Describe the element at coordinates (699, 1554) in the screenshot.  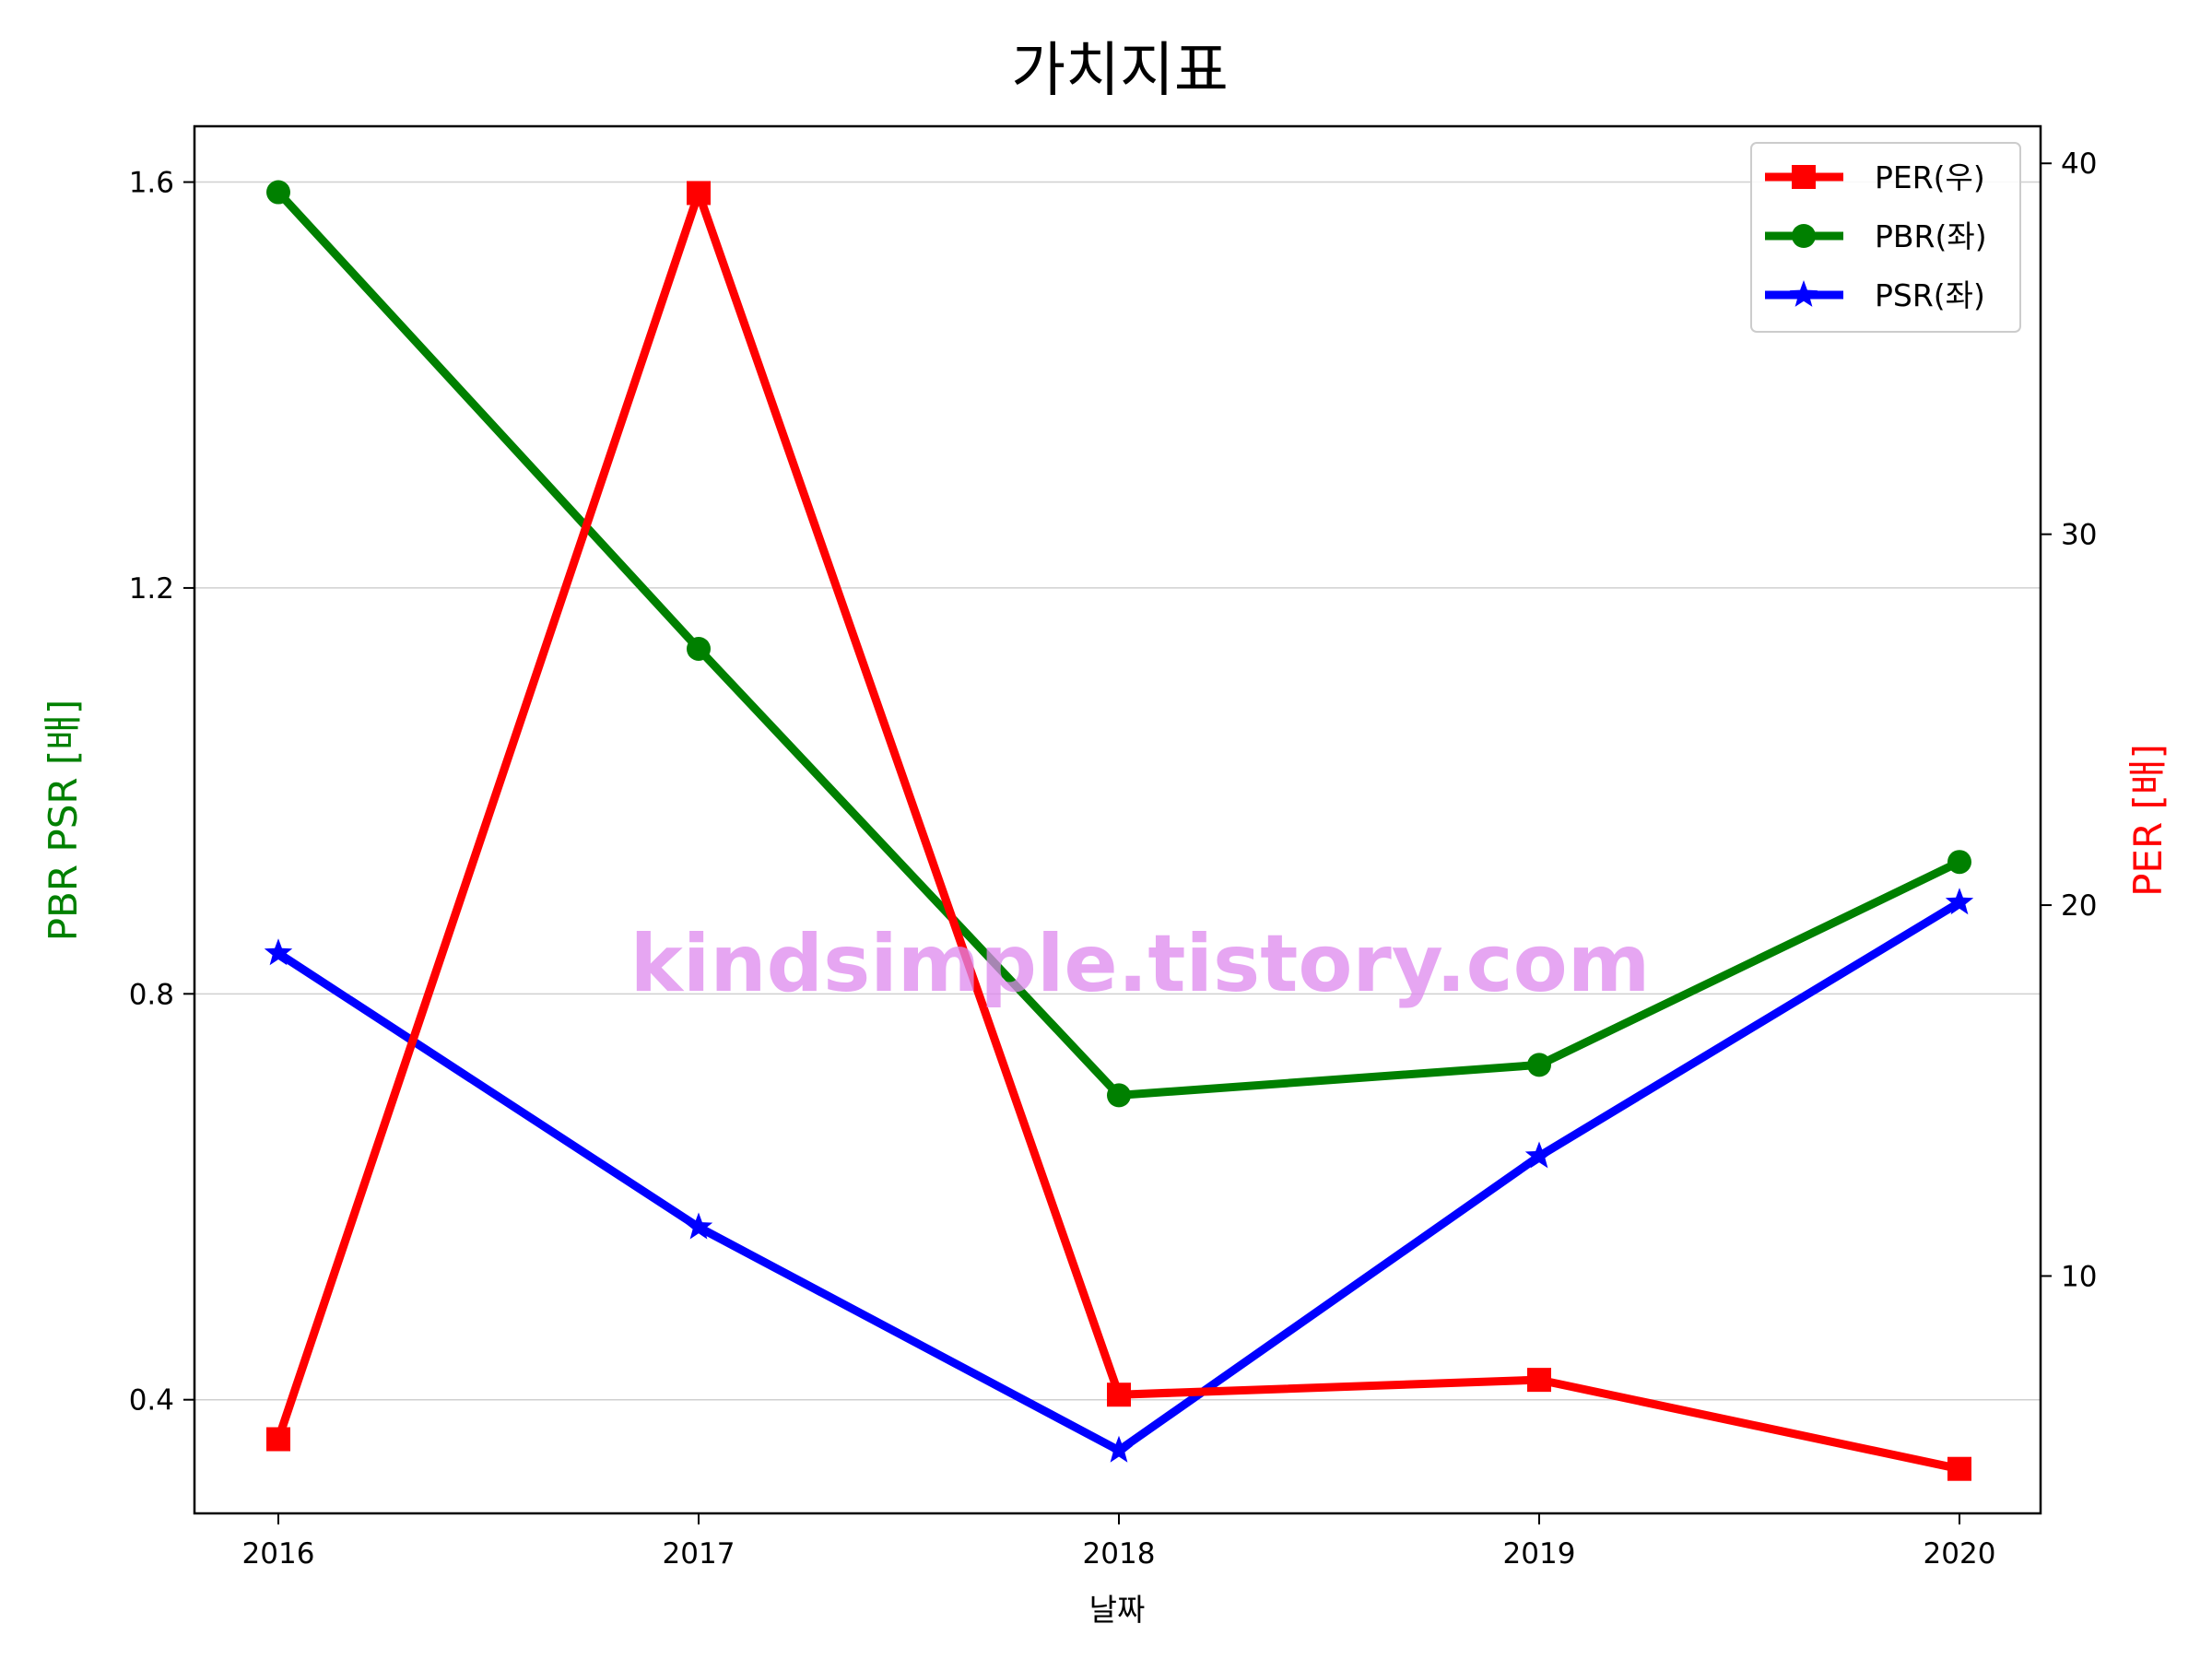
I see `x-tick-label: 2017` at that location.